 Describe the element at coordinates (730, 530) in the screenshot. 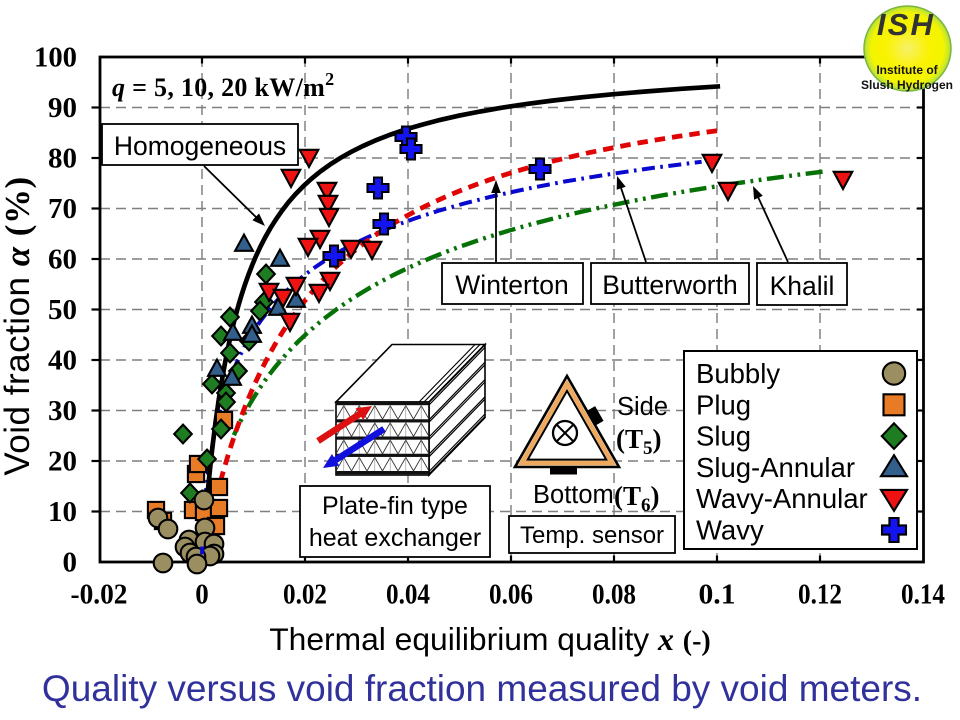

I see `svg-text: Wavy` at that location.